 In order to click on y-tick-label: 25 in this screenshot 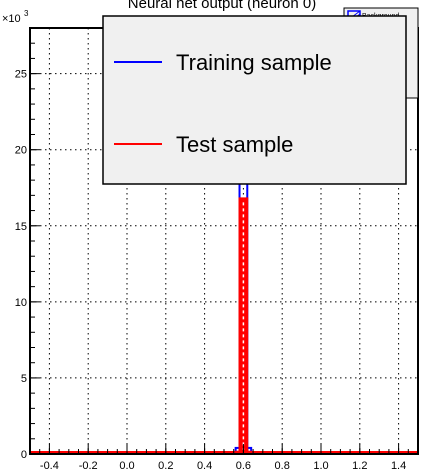, I will do `click(21, 75)`.